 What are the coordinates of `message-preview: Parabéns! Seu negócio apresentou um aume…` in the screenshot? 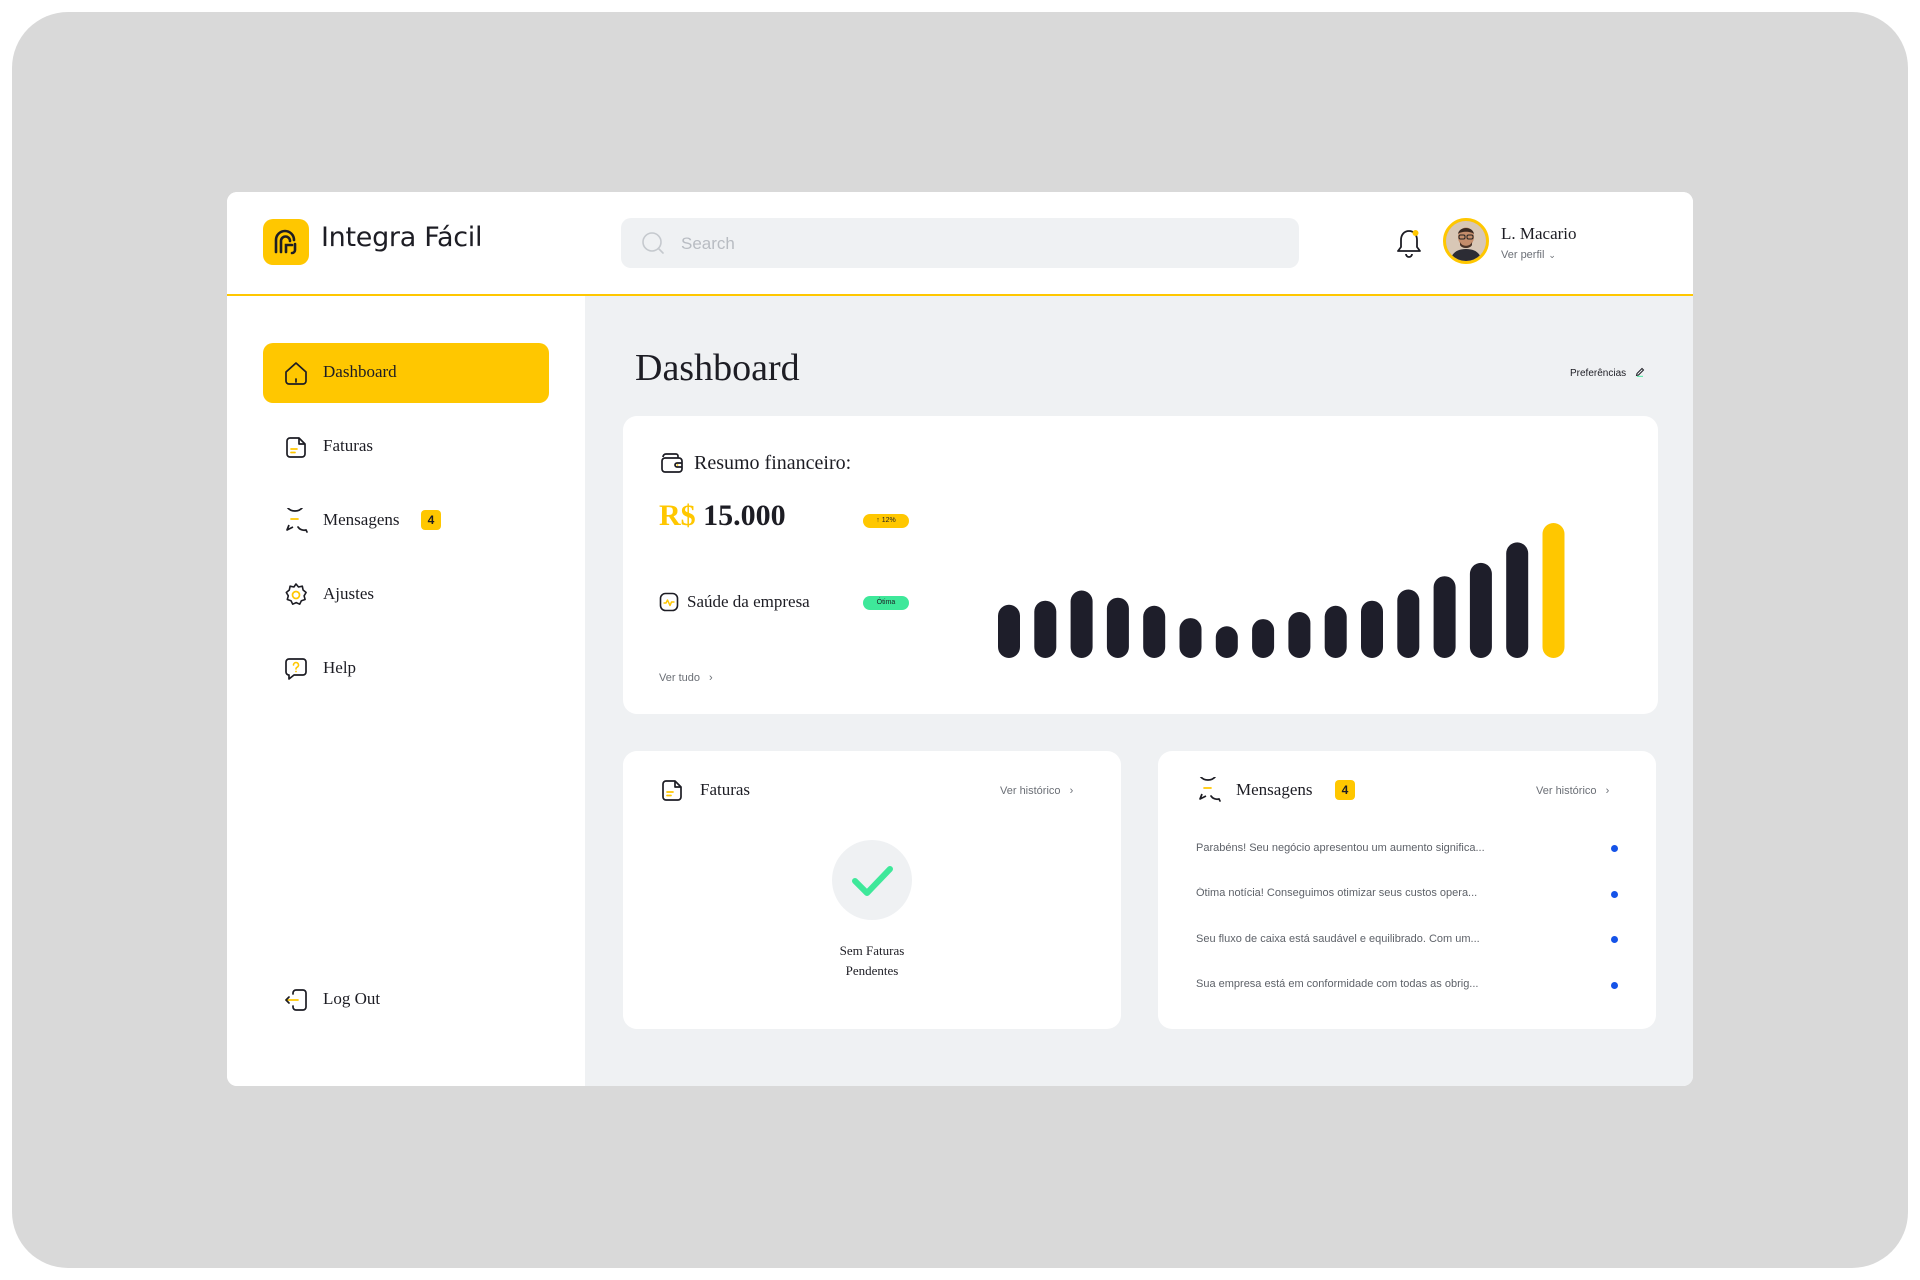 It's located at (1340, 848).